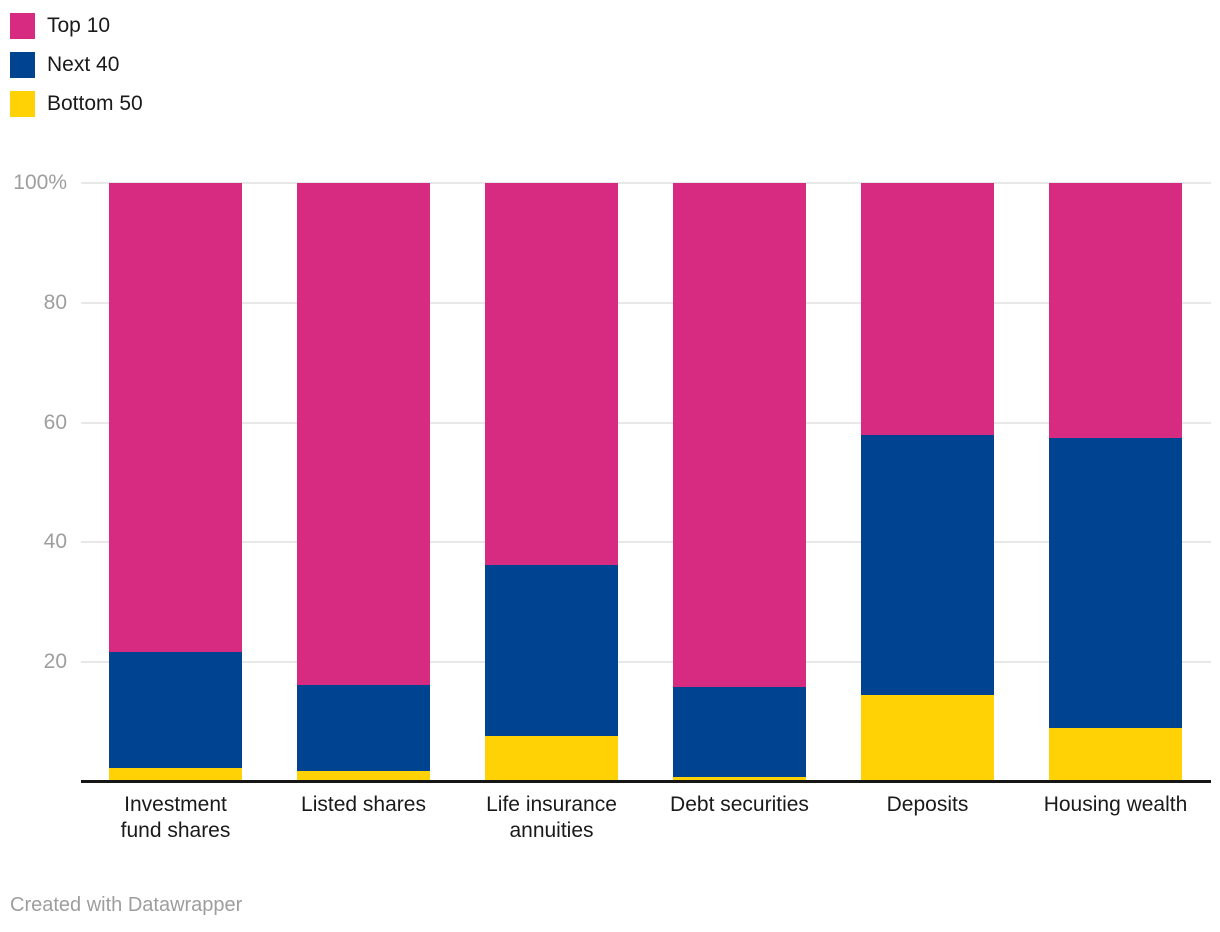 This screenshot has width=1220, height=932. Describe the element at coordinates (79, 25) in the screenshot. I see `legend-item-label: Top 10` at that location.